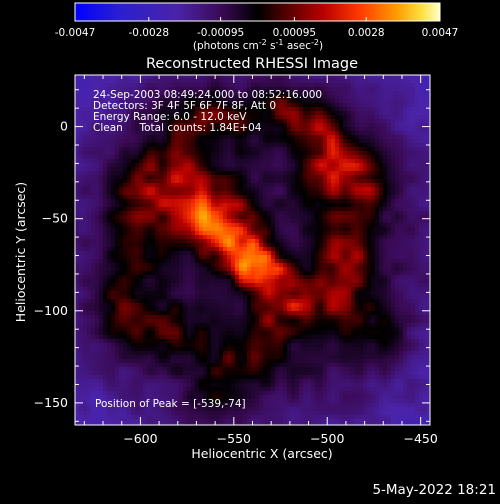 The width and height of the screenshot is (500, 504). Describe the element at coordinates (177, 128) in the screenshot. I see `info-line-clean: Clean Total counts: 1.84E+04` at that location.